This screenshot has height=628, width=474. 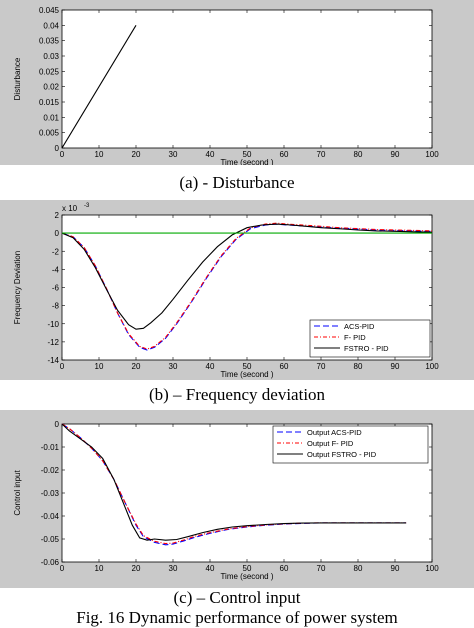 I want to click on legend-label: FSTRO - PID, so click(x=366, y=348).